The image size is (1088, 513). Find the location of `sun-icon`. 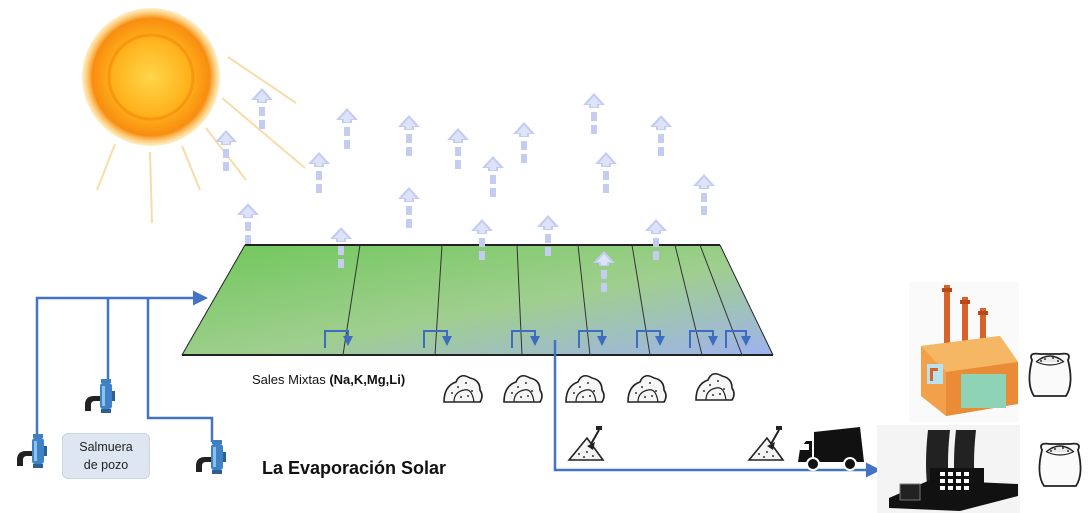

sun-icon is located at coordinates (194, 116).